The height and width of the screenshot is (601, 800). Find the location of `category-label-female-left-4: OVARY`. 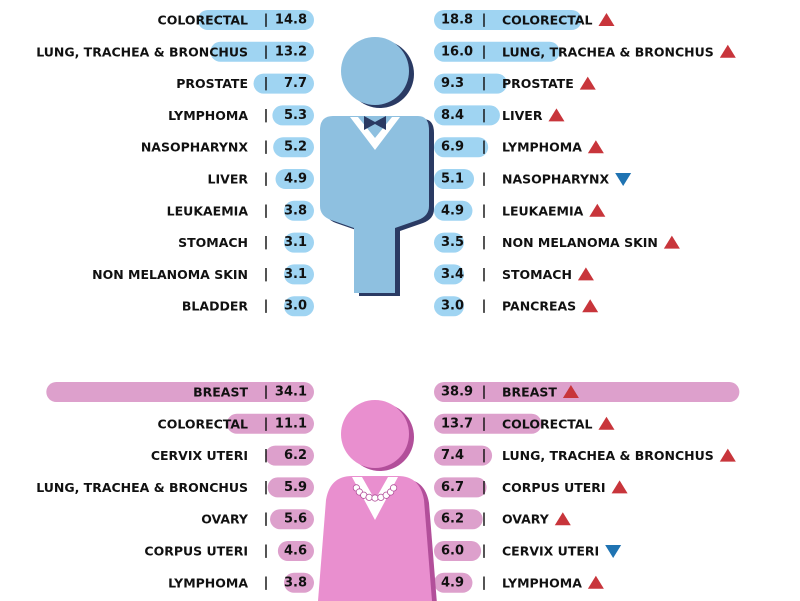

category-label-female-left-4: OVARY is located at coordinates (225, 519).